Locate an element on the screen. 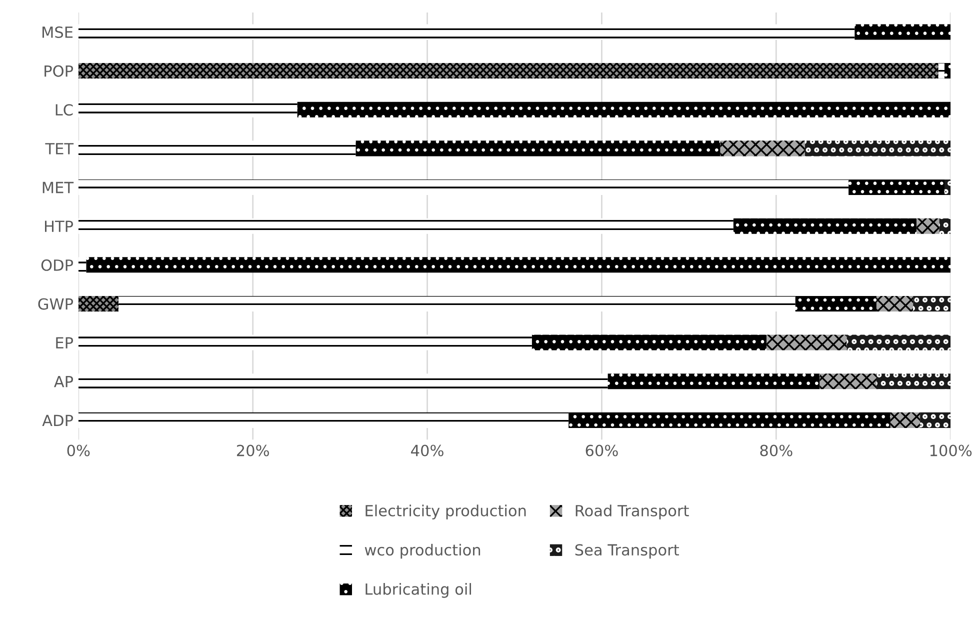 The width and height of the screenshot is (980, 628). y-tick-label: LC is located at coordinates (64, 110).